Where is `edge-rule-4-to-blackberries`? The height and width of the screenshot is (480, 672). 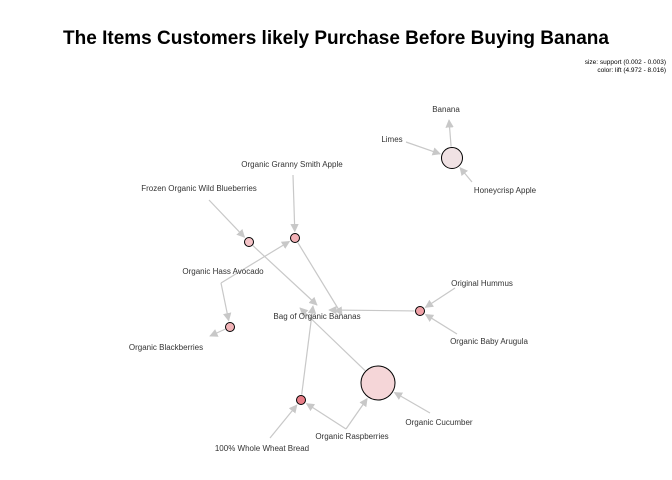
edge-rule-4-to-blackberries is located at coordinates (217, 332).